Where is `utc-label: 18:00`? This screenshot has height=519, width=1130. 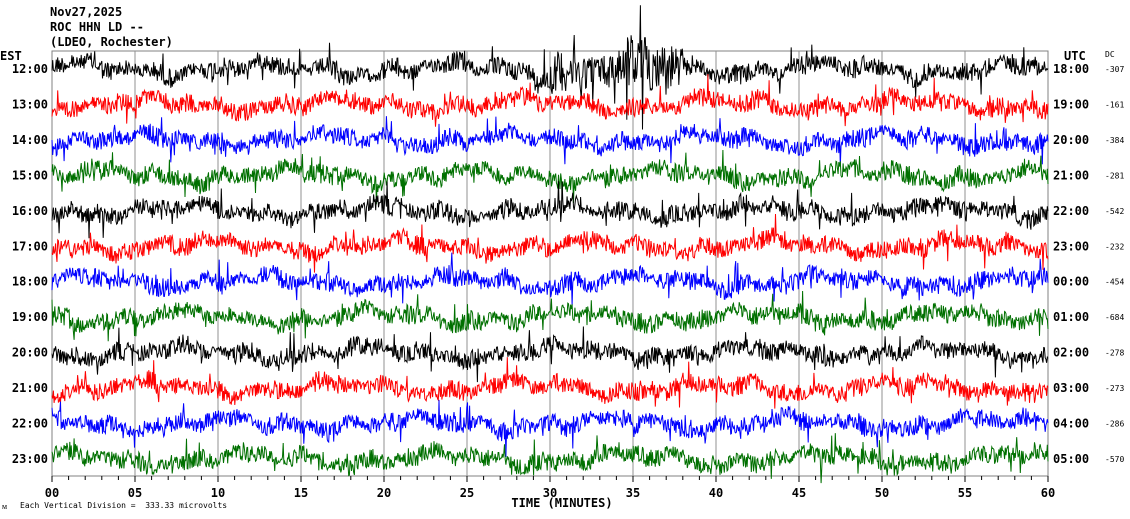 utc-label: 18:00 is located at coordinates (1071, 69).